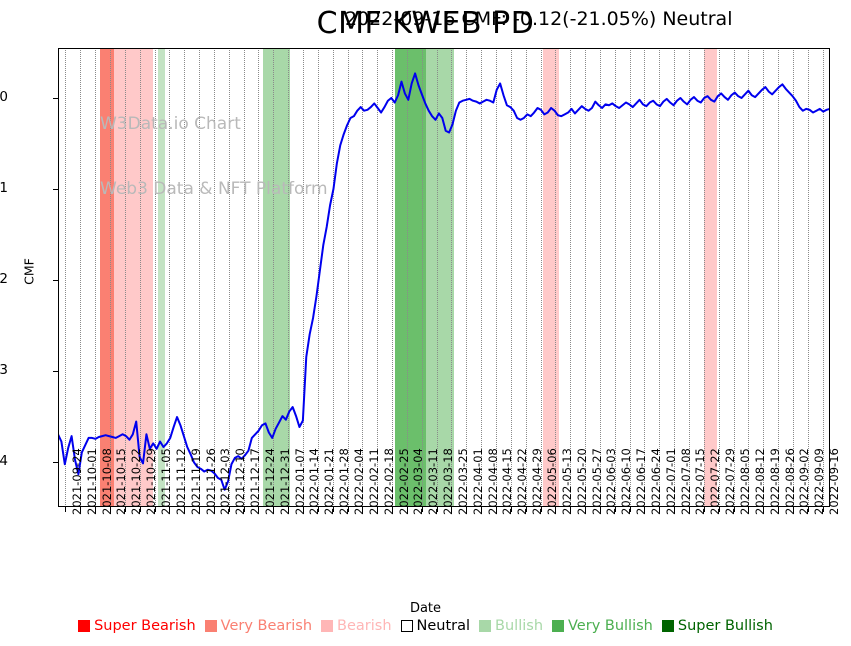 The image size is (851, 646). What do you see at coordinates (76, 481) in the screenshot?
I see `x-tick-label: 2021-09-24` at bounding box center [76, 481].